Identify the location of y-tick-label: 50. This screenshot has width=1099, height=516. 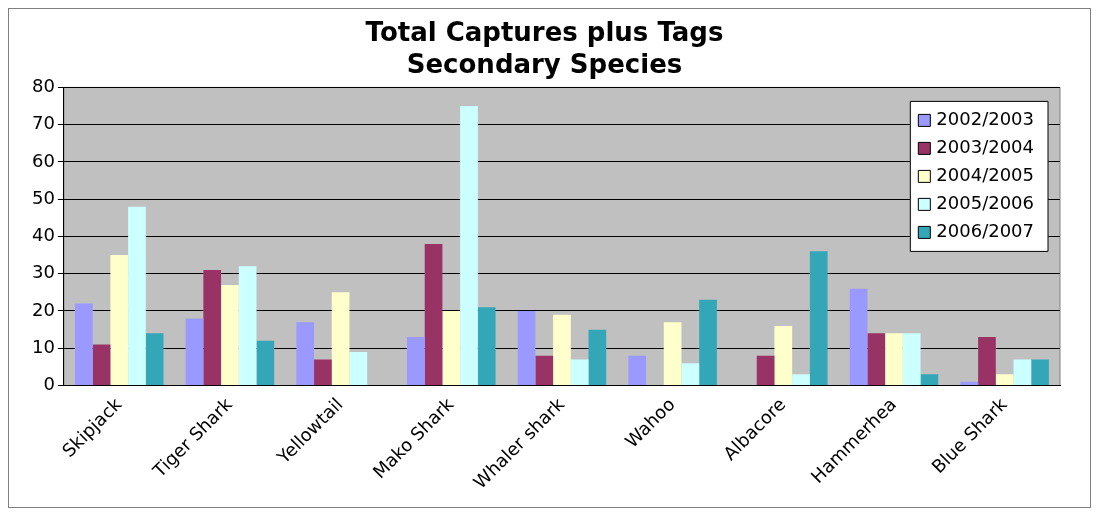
(43, 197).